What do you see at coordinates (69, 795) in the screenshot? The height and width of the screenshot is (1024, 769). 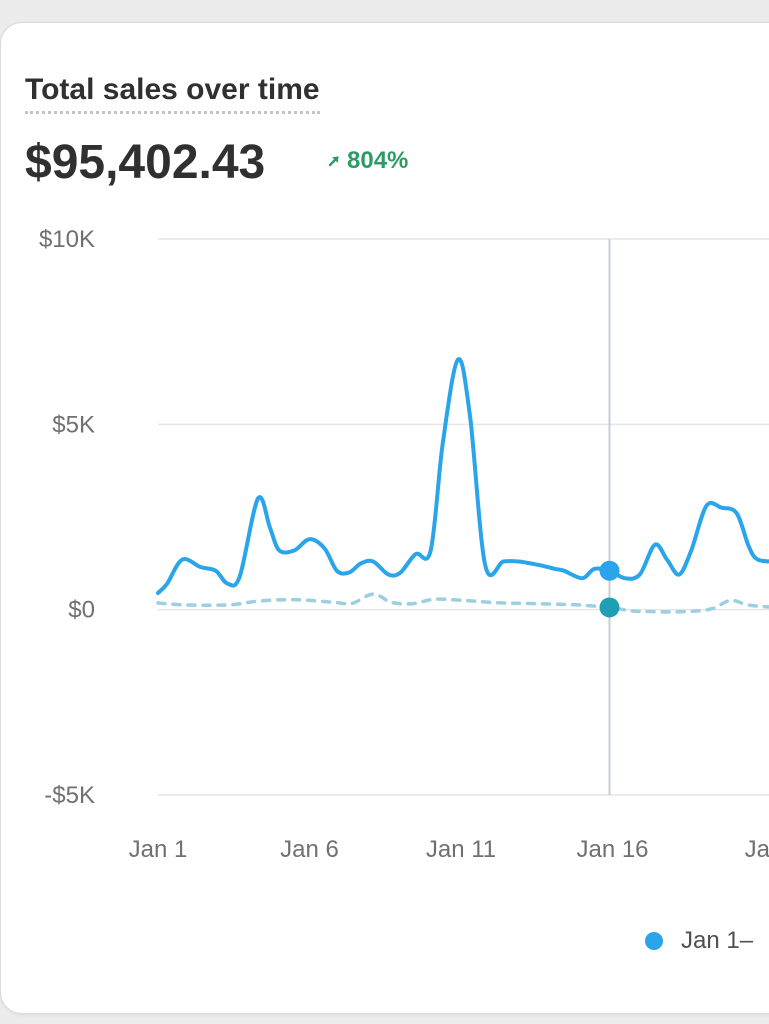 I see `y-tick-label: -$5K` at bounding box center [69, 795].